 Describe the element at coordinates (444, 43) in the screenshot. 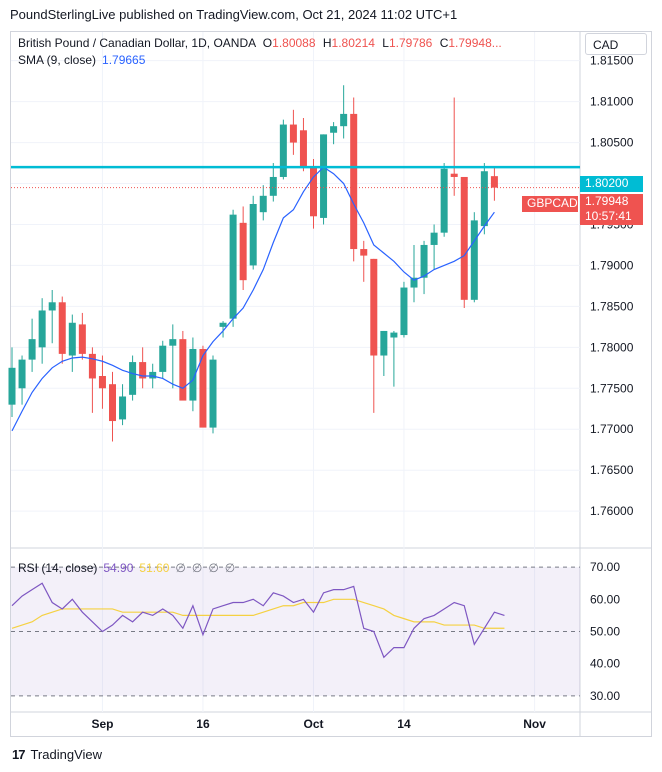

I see `close-label: C` at that location.